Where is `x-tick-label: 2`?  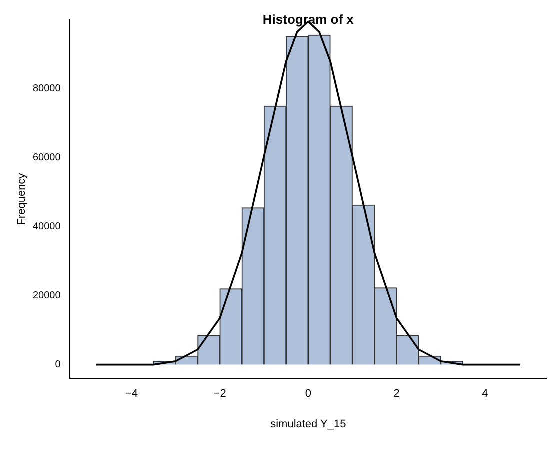 x-tick-label: 2 is located at coordinates (397, 394).